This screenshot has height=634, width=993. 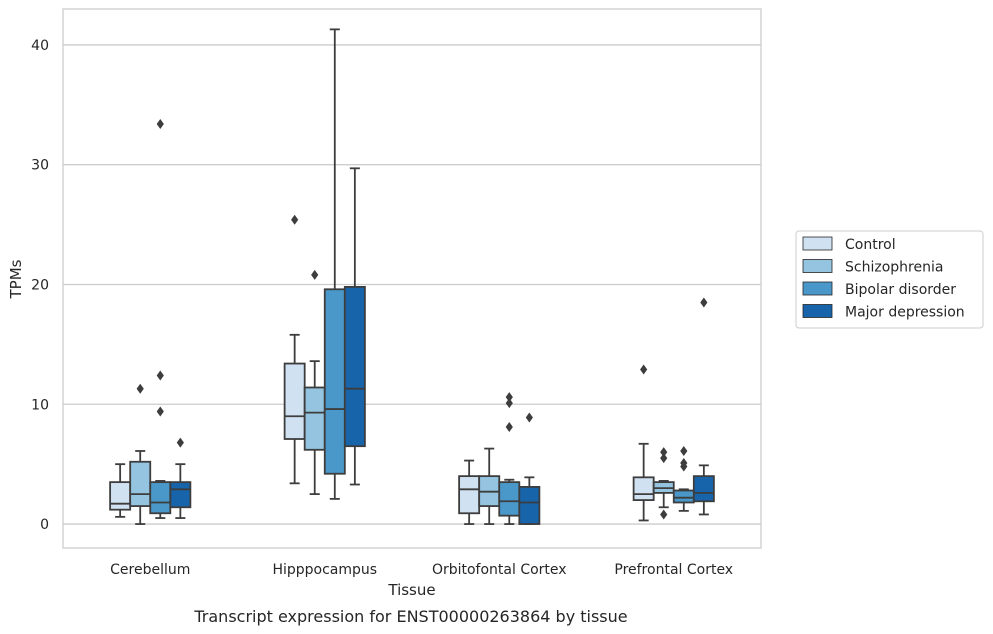 What do you see at coordinates (44, 525) in the screenshot?
I see `y-tick-label: 0` at bounding box center [44, 525].